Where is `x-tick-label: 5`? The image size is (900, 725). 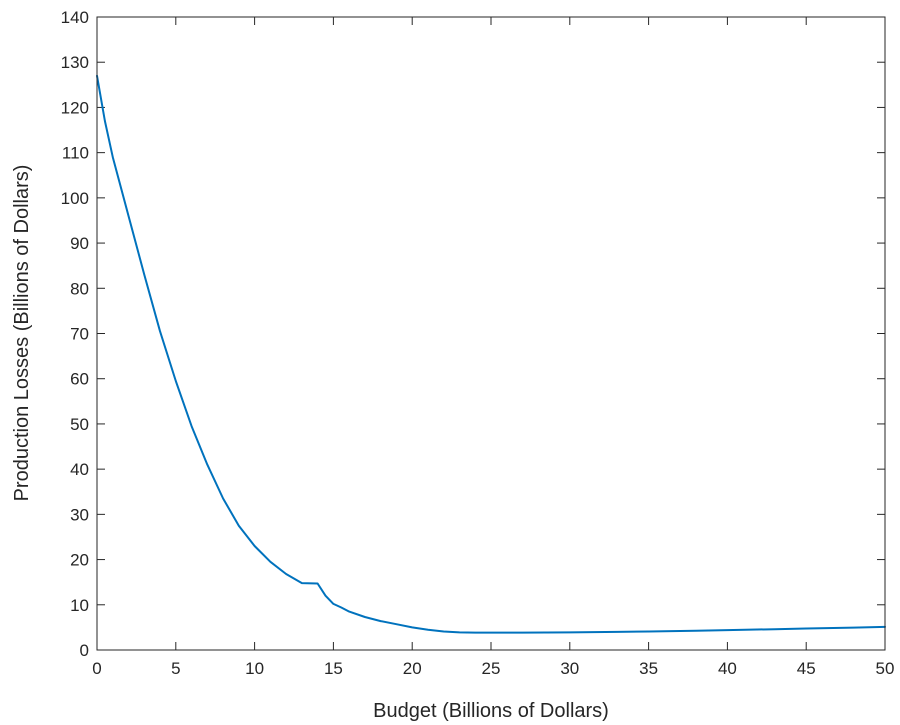 x-tick-label: 5 is located at coordinates (175, 668).